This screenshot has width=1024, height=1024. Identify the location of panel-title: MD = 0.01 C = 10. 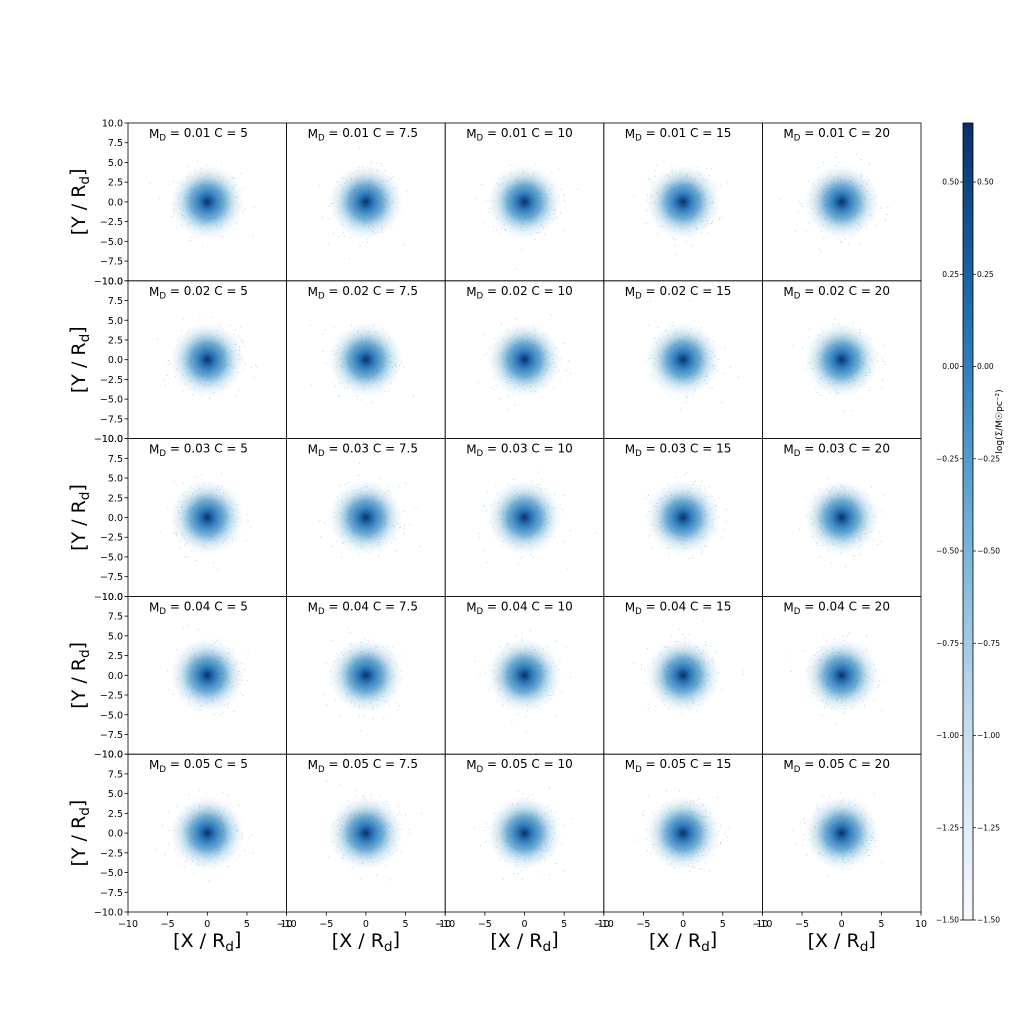
(519, 135).